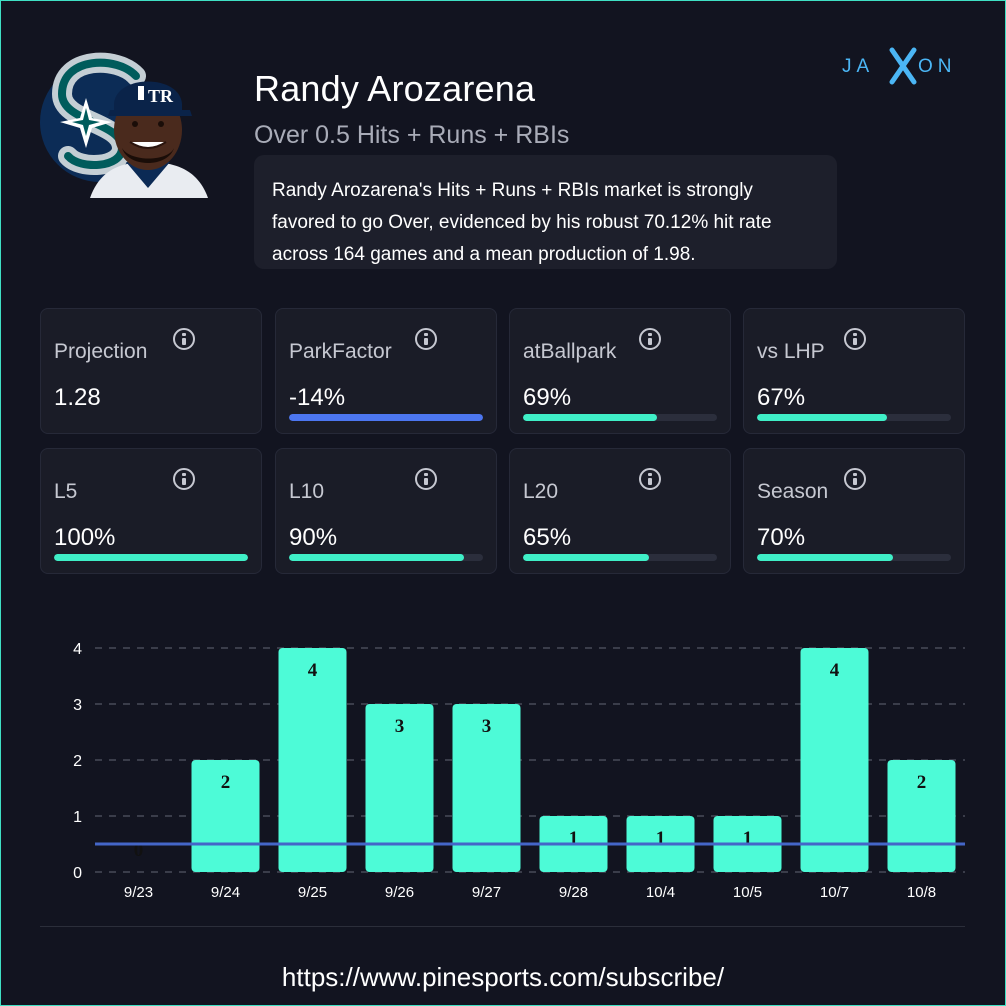 The image size is (1006, 1006). Describe the element at coordinates (151, 511) in the screenshot. I see `stat-card-l5: L5 100%` at that location.